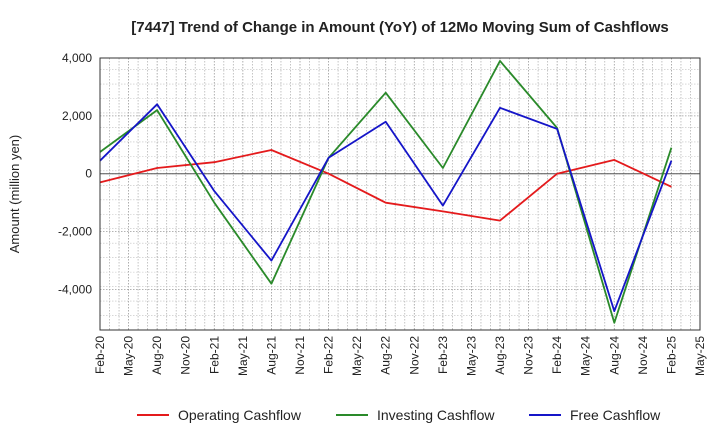 The height and width of the screenshot is (440, 720). What do you see at coordinates (385, 185) in the screenshot?
I see `series-line-operating-cashflow` at bounding box center [385, 185].